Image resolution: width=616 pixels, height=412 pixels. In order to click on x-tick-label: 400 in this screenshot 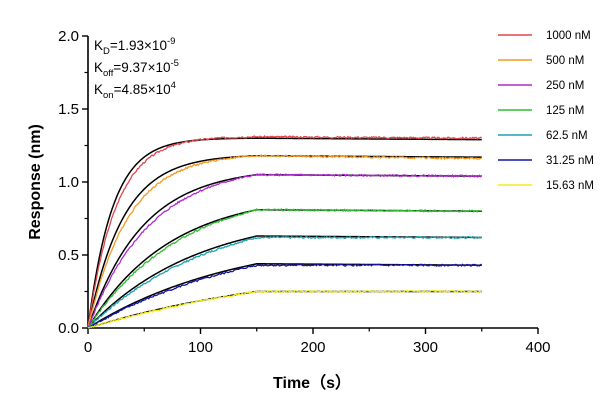, I will do `click(537, 347)`.